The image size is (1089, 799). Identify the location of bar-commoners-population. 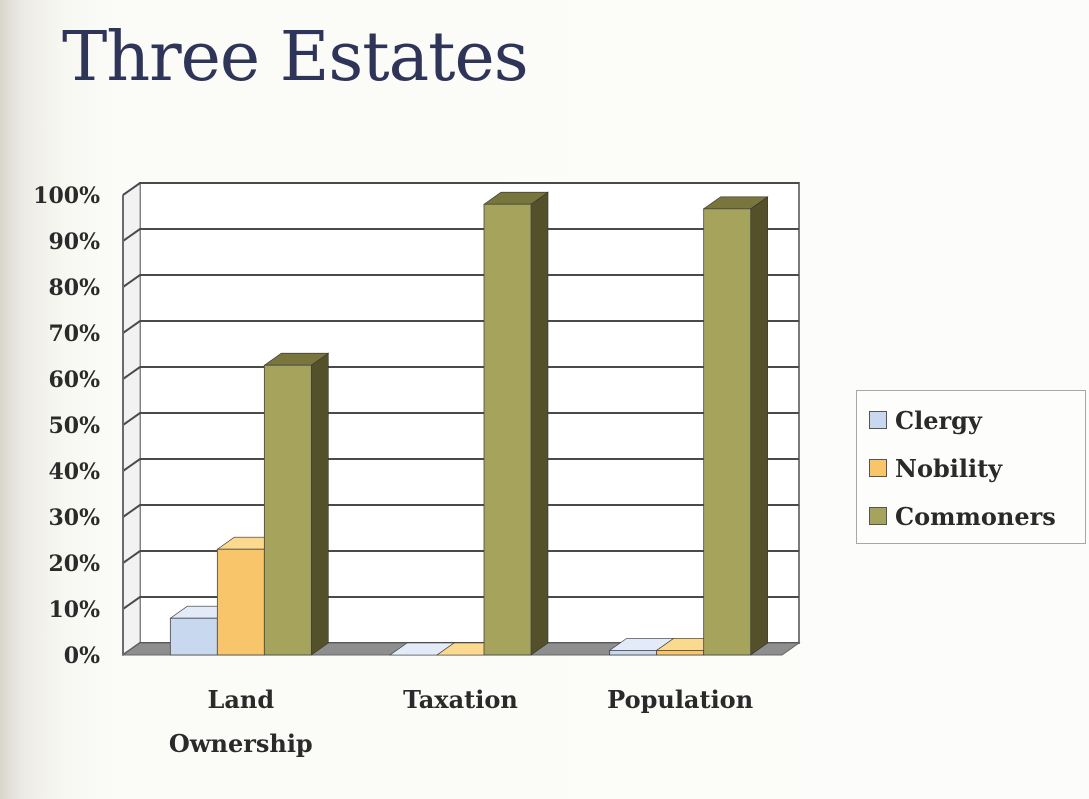
(735, 426).